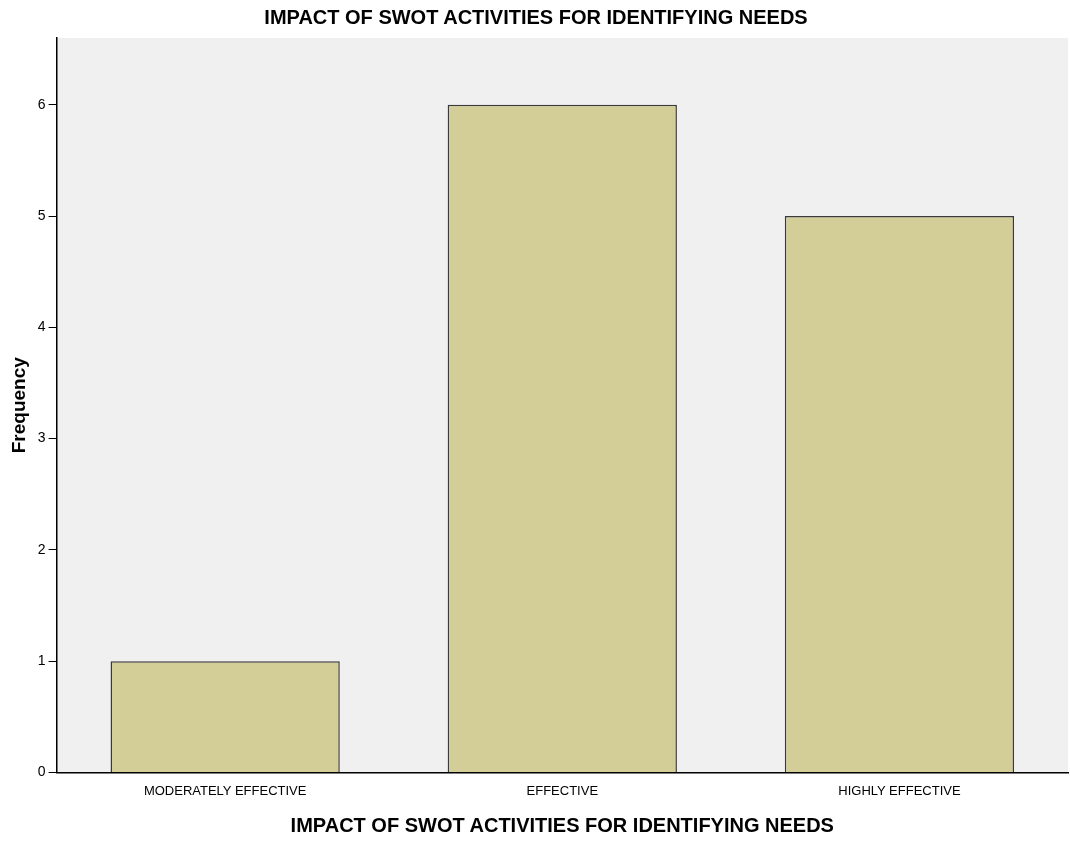  Describe the element at coordinates (562, 790) in the screenshot. I see `x-tick-label: EFFECTIVE` at that location.